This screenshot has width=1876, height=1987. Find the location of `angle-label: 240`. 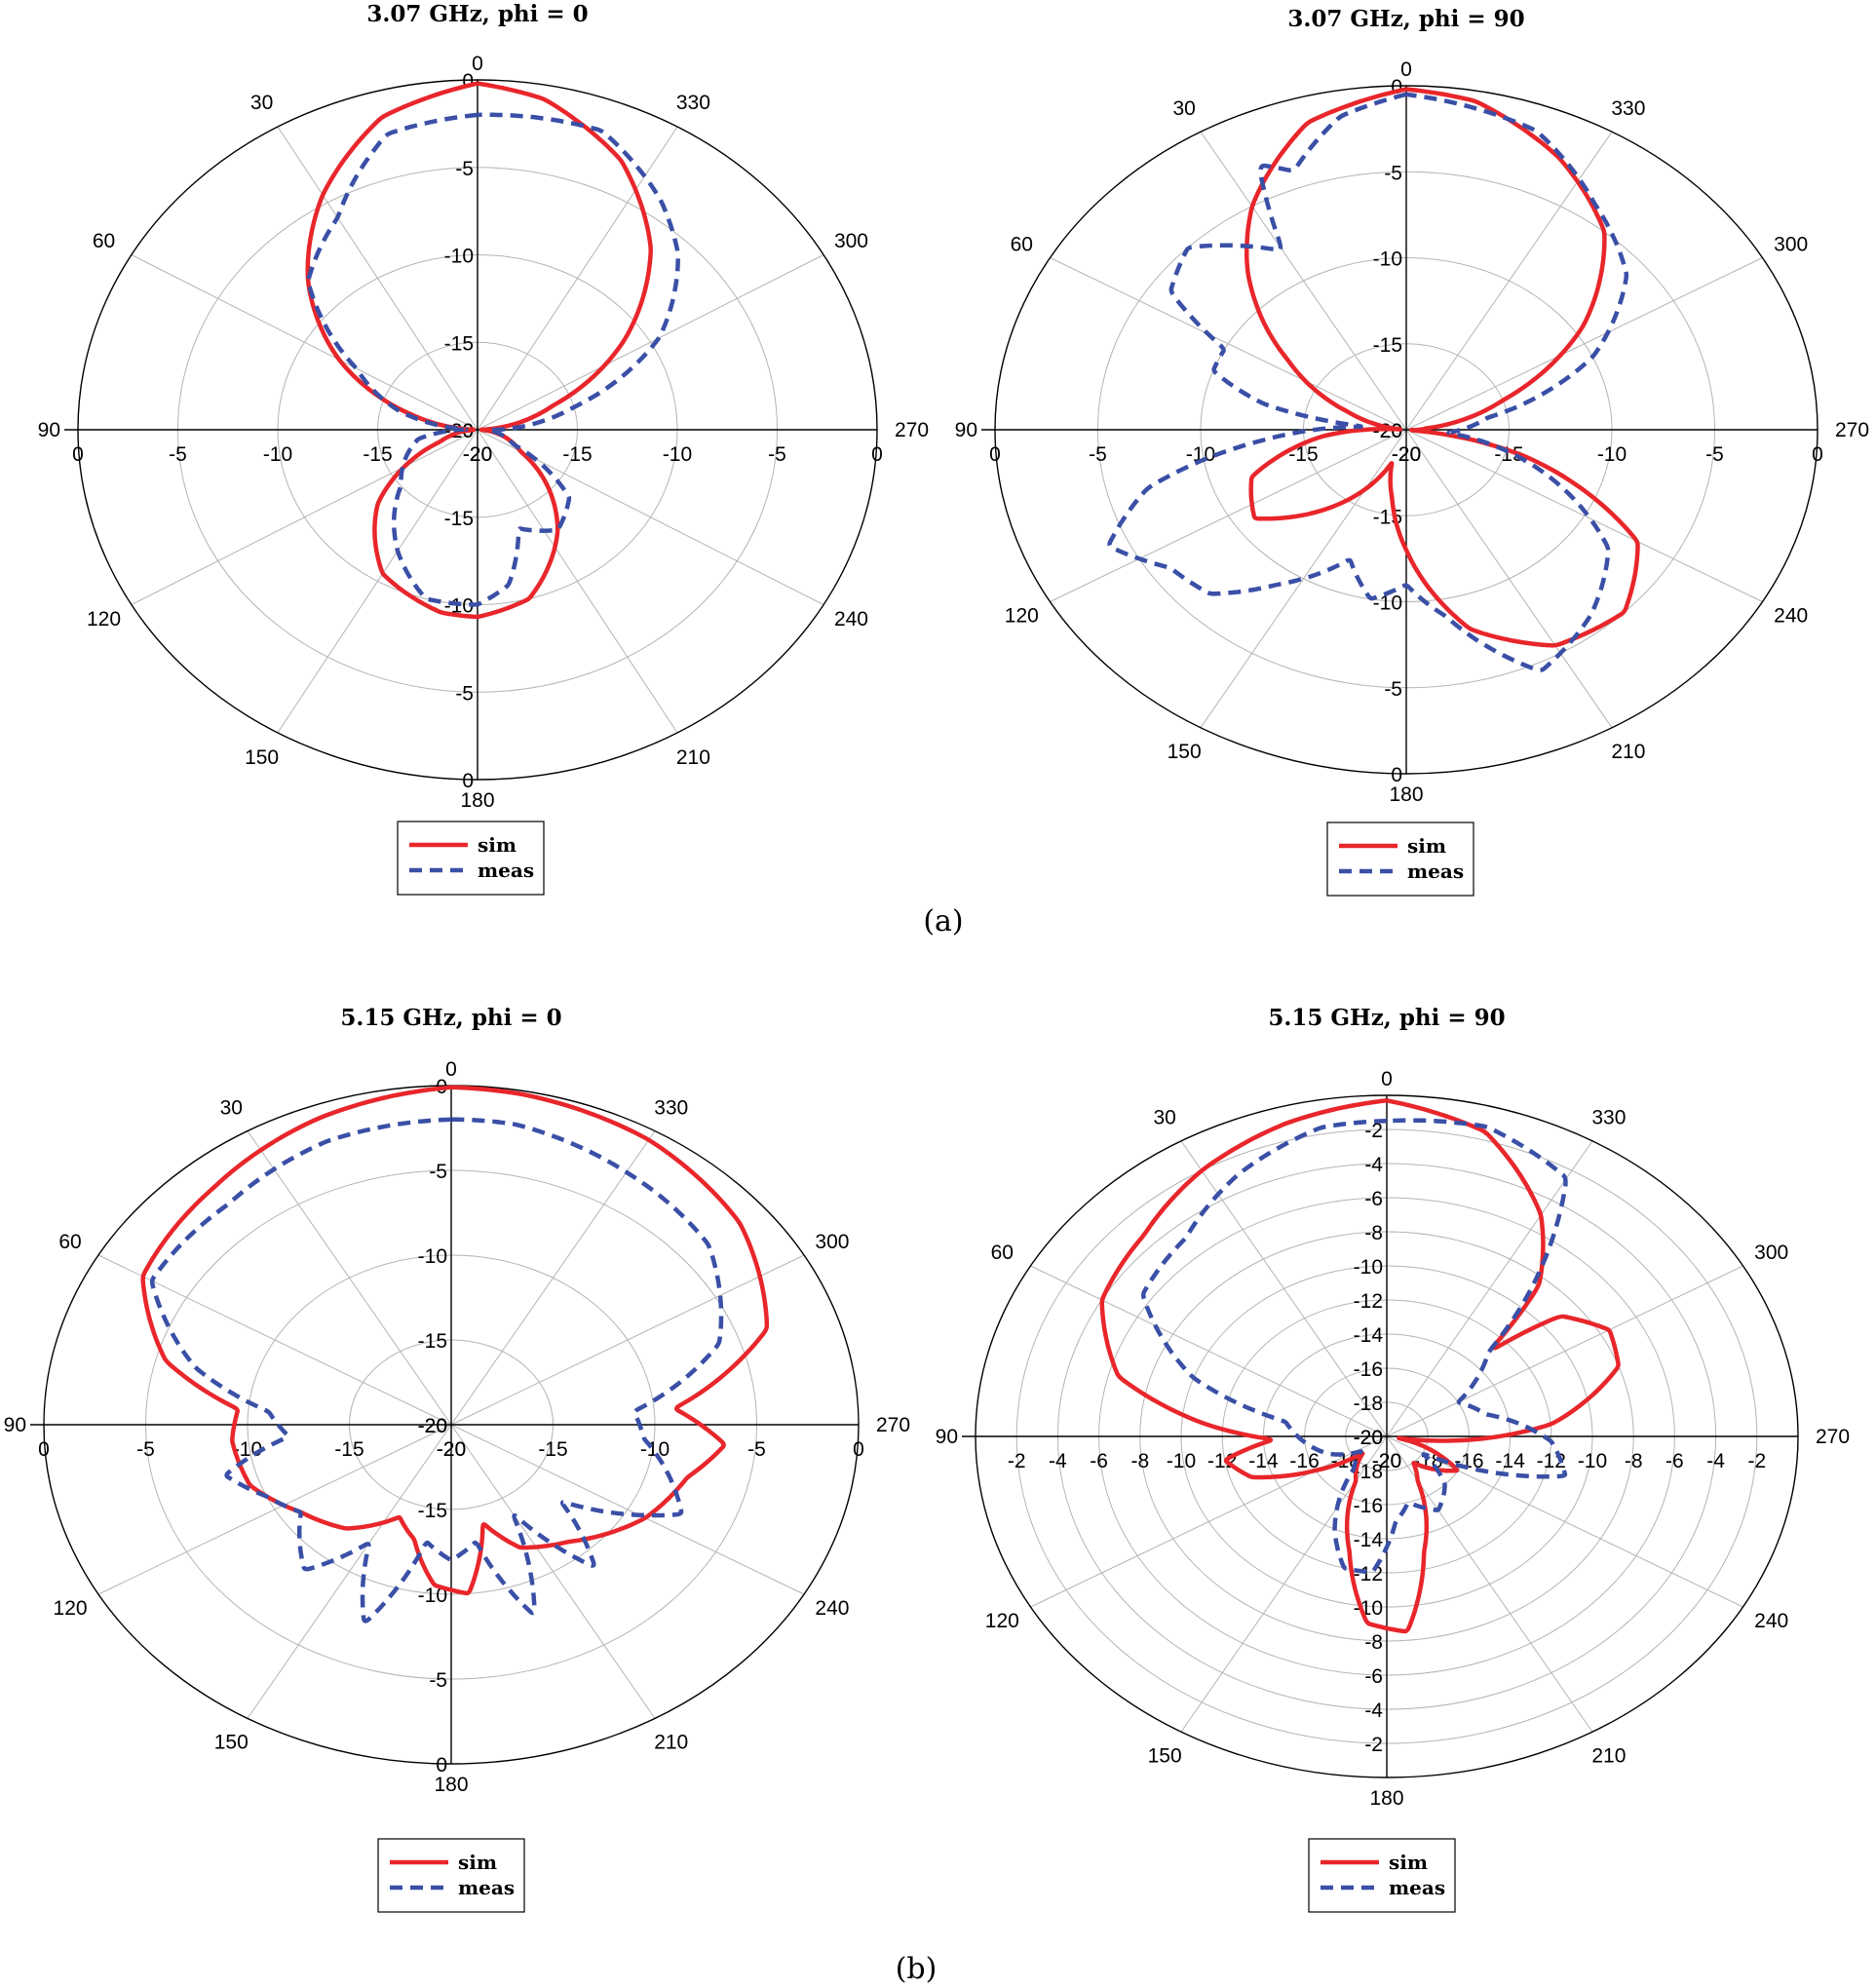

angle-label: 240 is located at coordinates (1791, 616).